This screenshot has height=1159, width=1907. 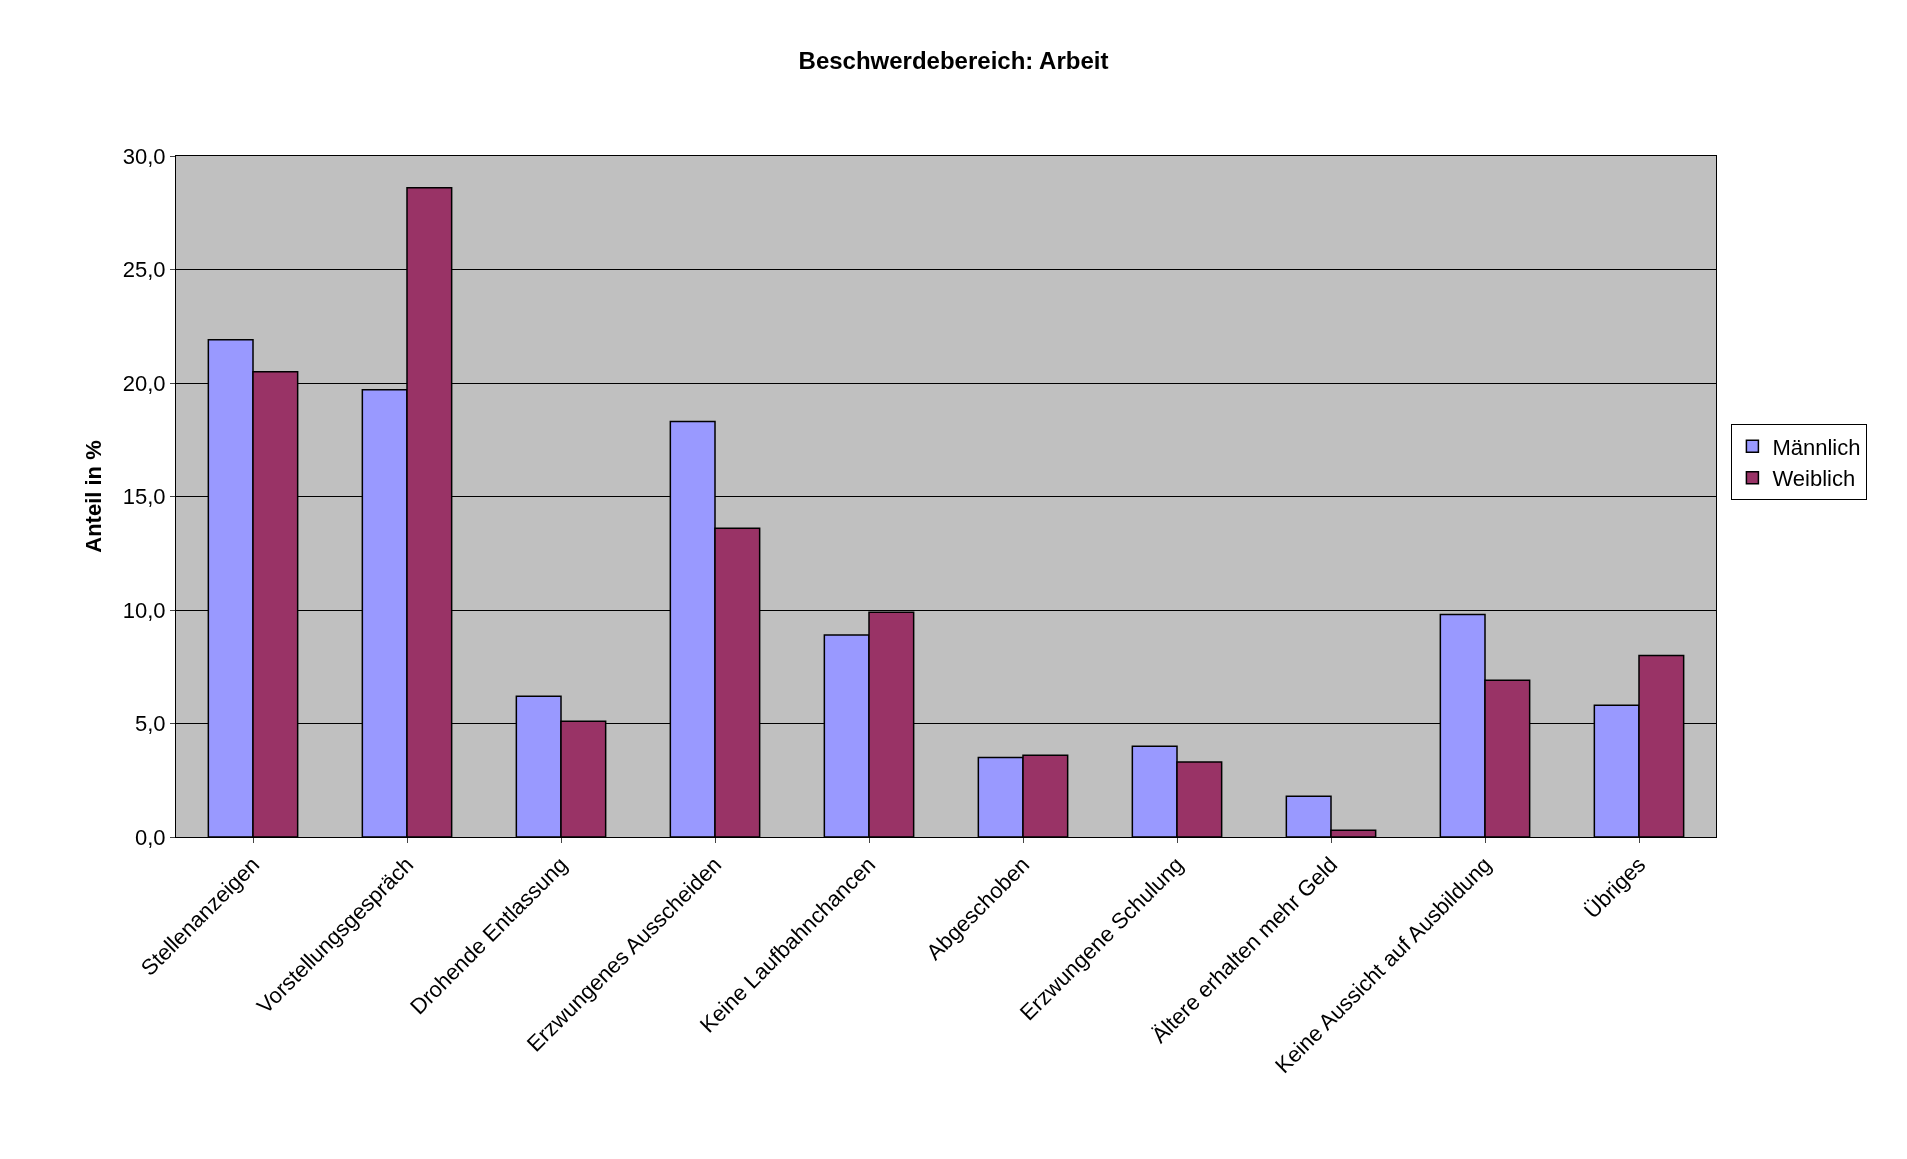 What do you see at coordinates (150, 837) in the screenshot?
I see `y-tick-label: 0,0` at bounding box center [150, 837].